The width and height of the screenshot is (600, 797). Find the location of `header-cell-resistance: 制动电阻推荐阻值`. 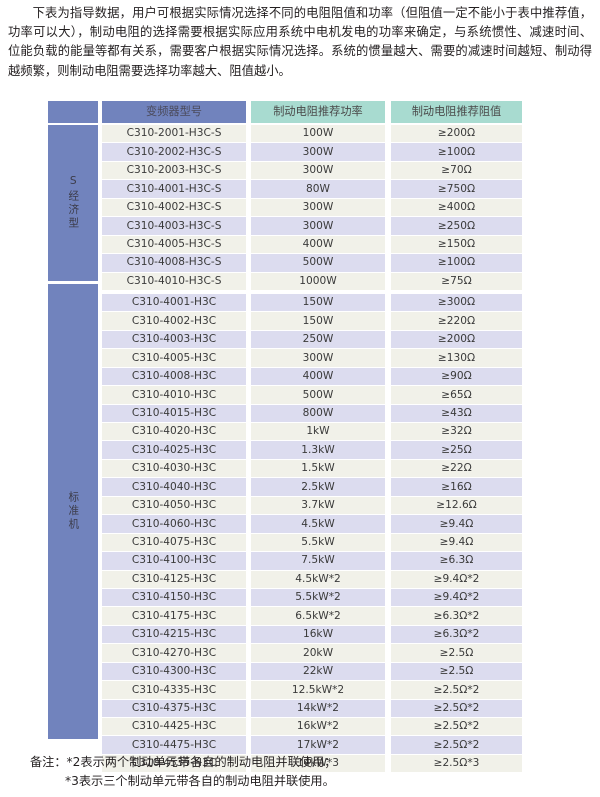

header-cell-resistance: 制动电阻推荐阻值 is located at coordinates (456, 112).